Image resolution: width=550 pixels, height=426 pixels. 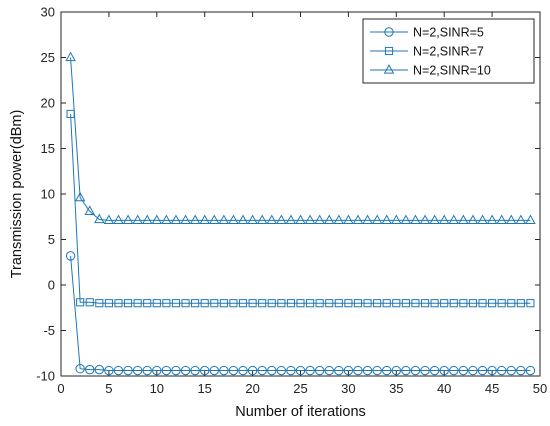 I want to click on x-tick-label: 15, so click(x=204, y=388).